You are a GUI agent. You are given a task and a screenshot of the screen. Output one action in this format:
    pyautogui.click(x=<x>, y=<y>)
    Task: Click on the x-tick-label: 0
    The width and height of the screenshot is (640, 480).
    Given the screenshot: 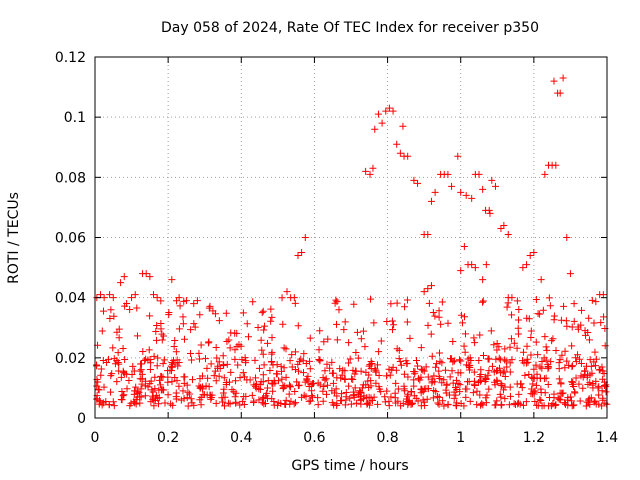 What is the action you would take?
    pyautogui.click(x=95, y=438)
    